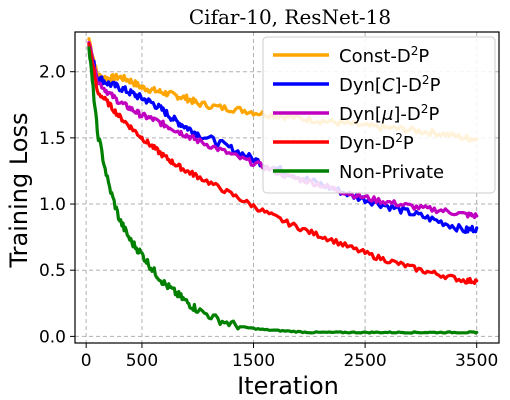 This screenshot has width=510, height=400. What do you see at coordinates (86, 361) in the screenshot?
I see `x-tick-label: 0` at bounding box center [86, 361].